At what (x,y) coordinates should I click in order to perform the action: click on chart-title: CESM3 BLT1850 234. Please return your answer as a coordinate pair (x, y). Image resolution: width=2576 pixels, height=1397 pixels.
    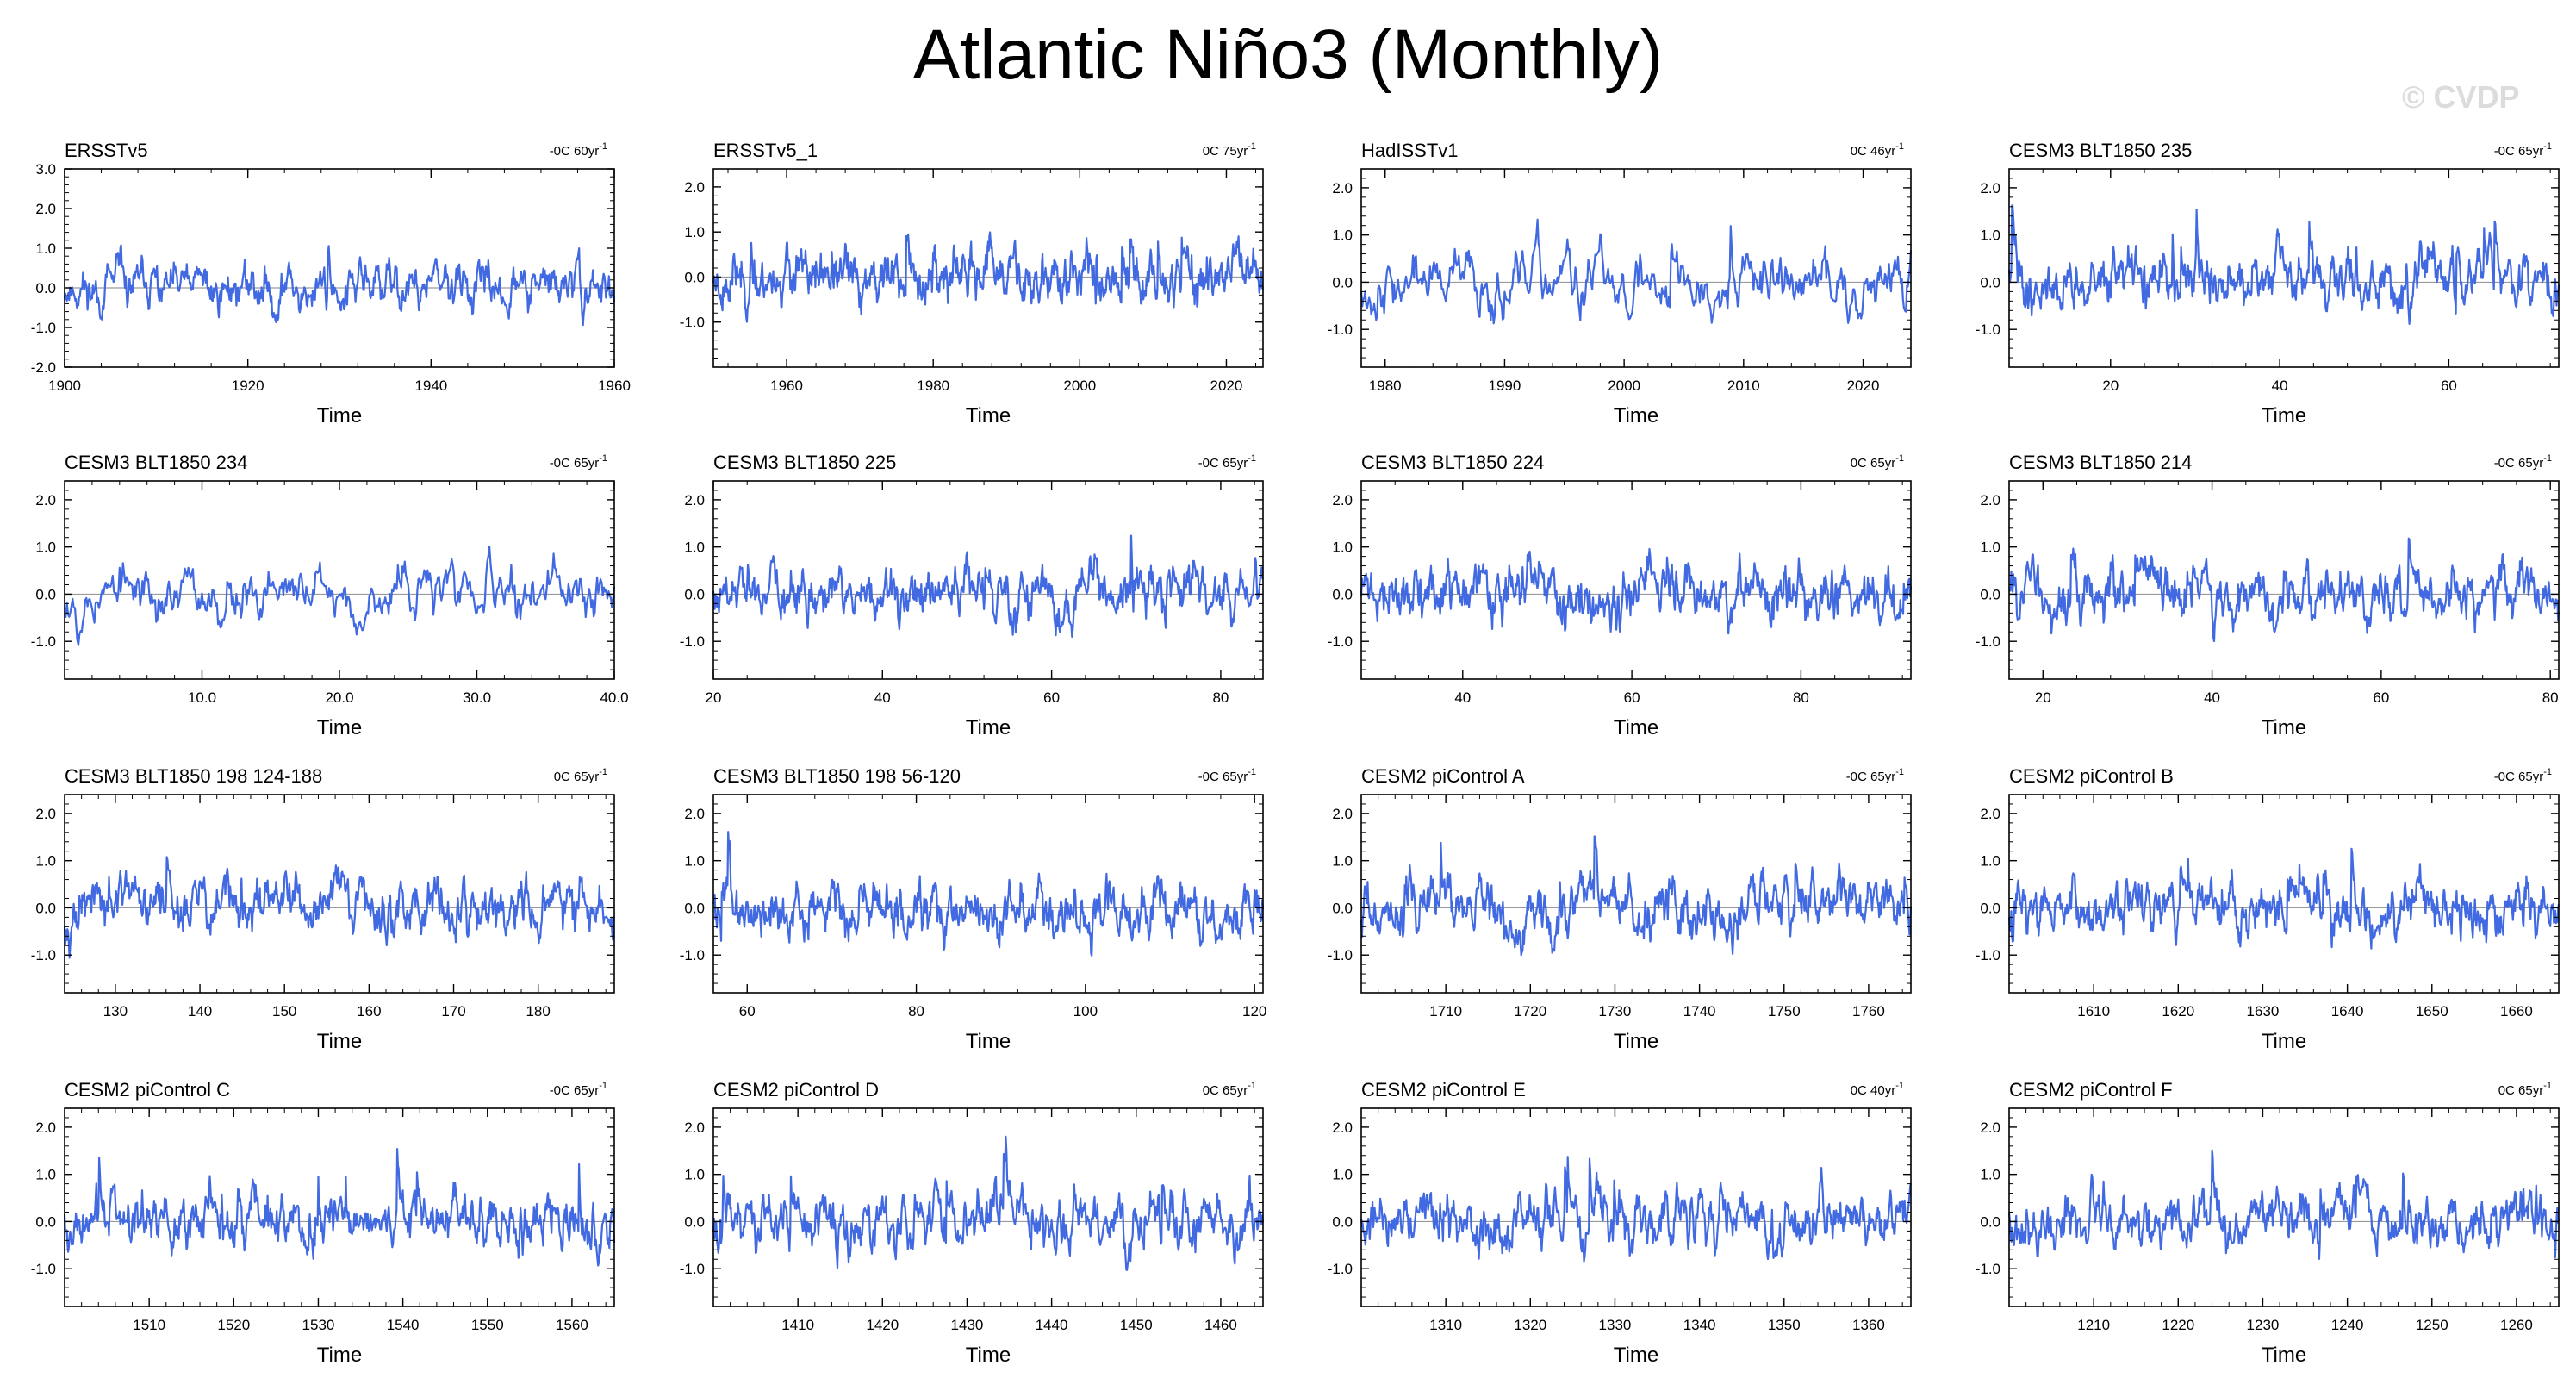
    Looking at the image, I should click on (156, 462).